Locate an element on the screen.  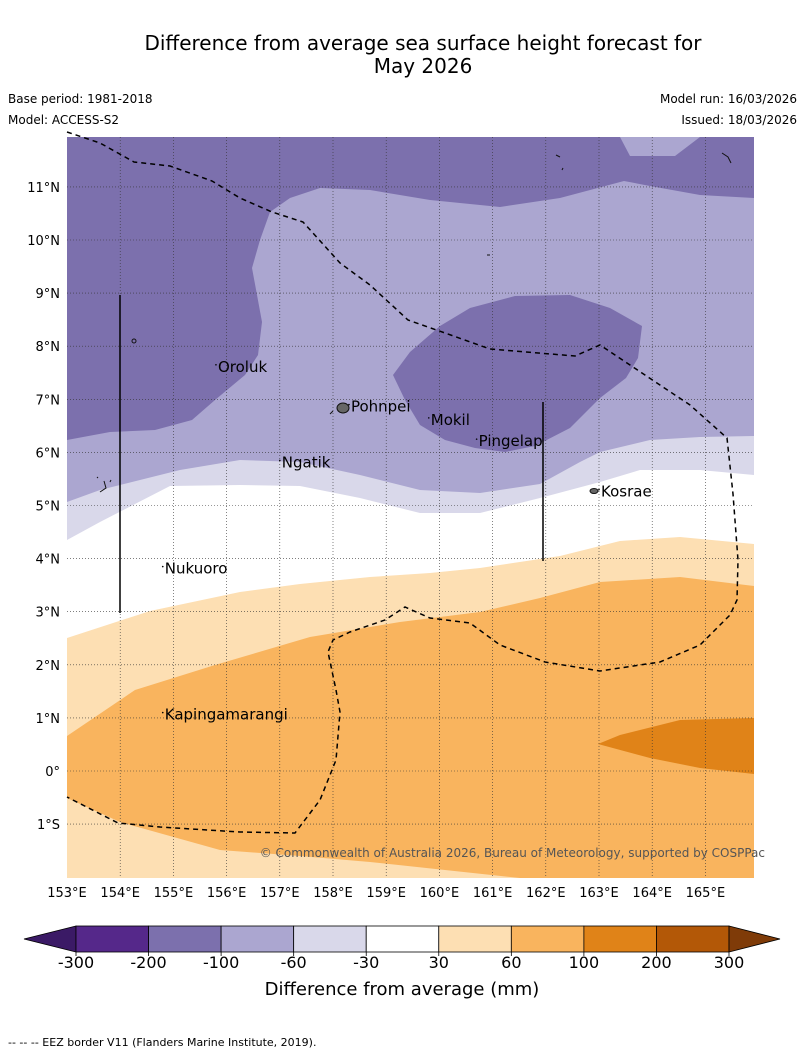
lon-tick-label: 160°E is located at coordinates (440, 893).